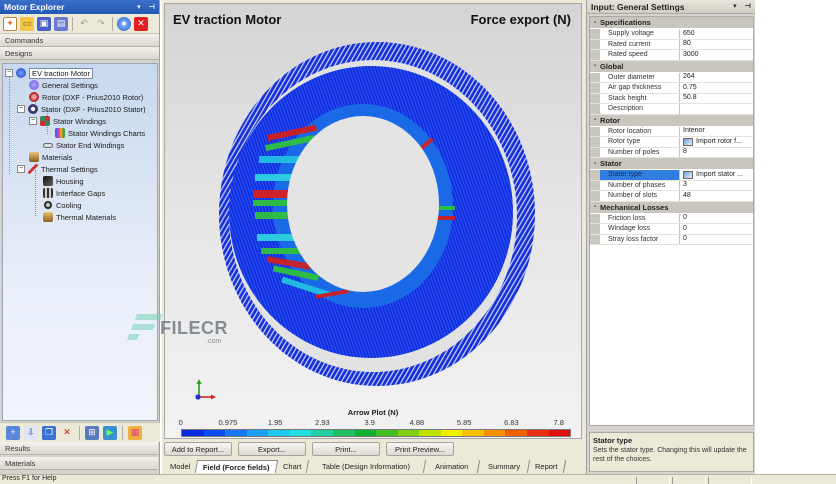 Image resolution: width=836 pixels, height=484 pixels. What do you see at coordinates (292, 466) in the screenshot?
I see `tab-chart: Chart` at bounding box center [292, 466].